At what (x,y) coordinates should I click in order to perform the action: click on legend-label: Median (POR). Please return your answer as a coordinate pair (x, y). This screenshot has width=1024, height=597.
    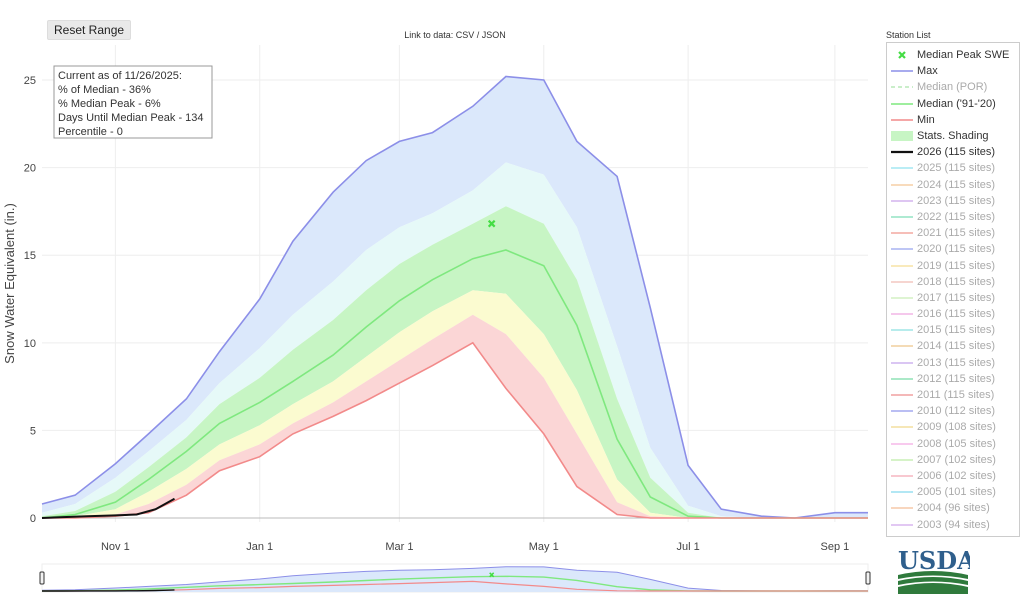
    Looking at the image, I should click on (952, 87).